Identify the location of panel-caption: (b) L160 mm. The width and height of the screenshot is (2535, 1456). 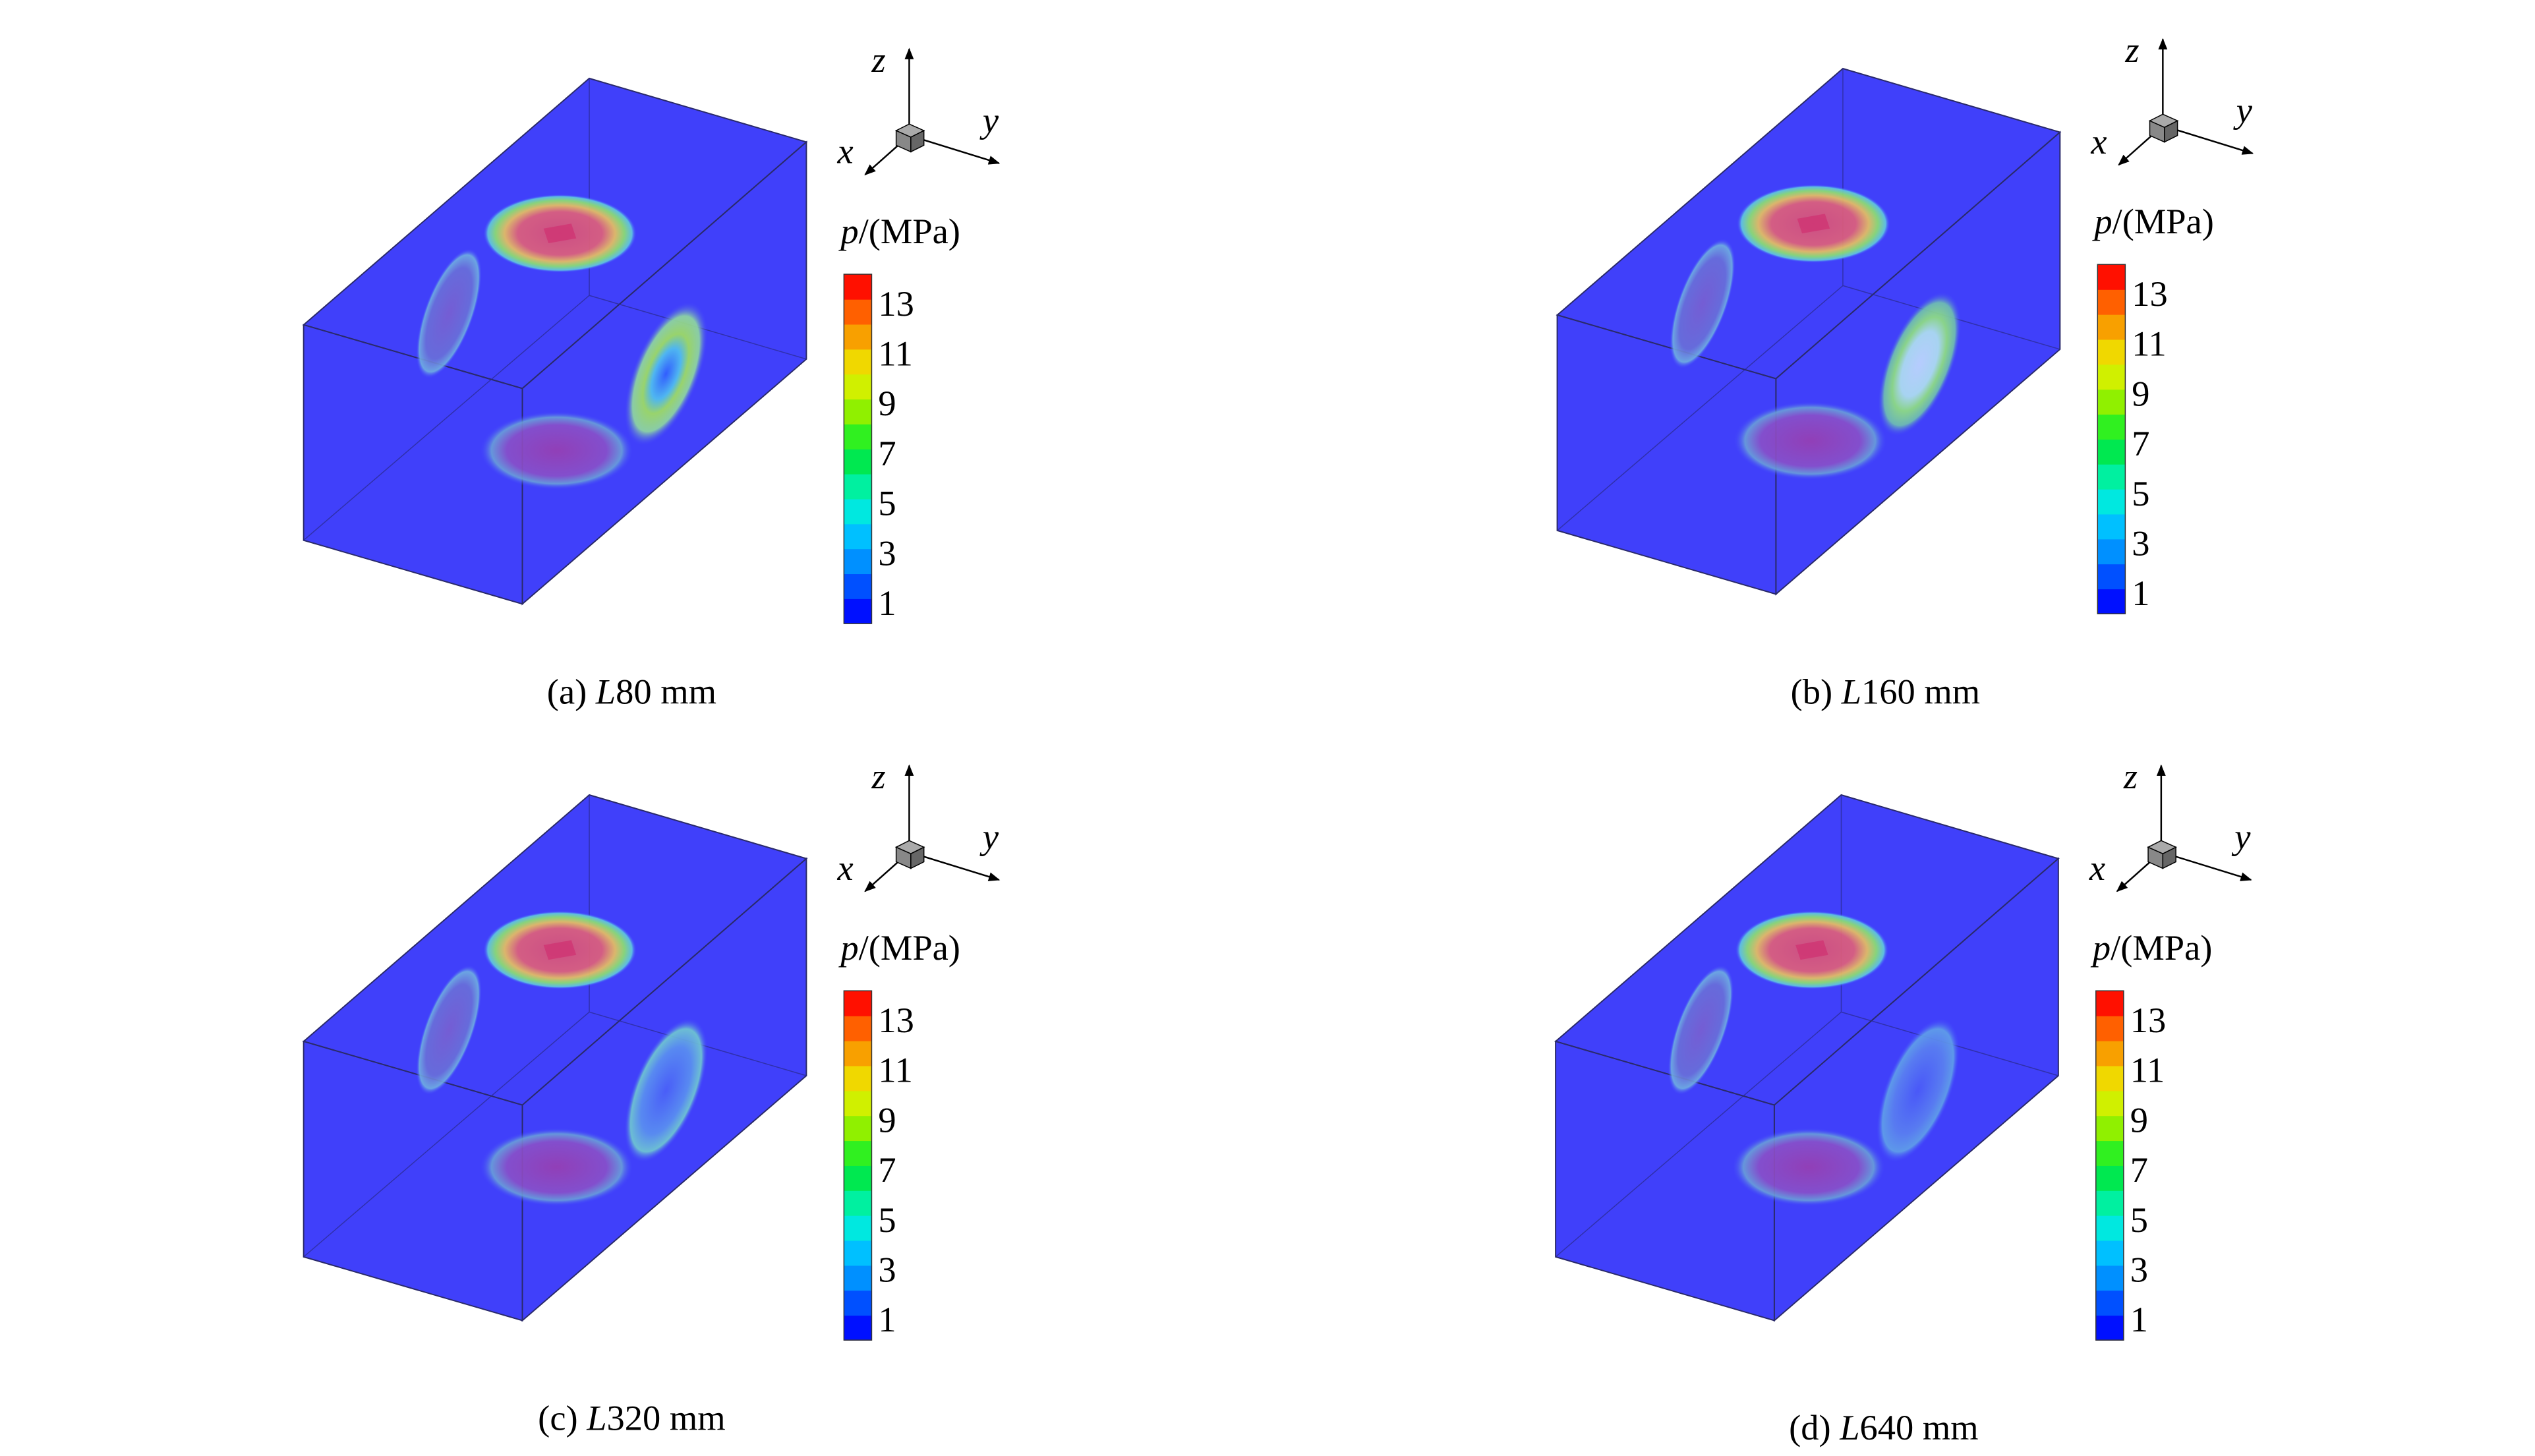
(1886, 691).